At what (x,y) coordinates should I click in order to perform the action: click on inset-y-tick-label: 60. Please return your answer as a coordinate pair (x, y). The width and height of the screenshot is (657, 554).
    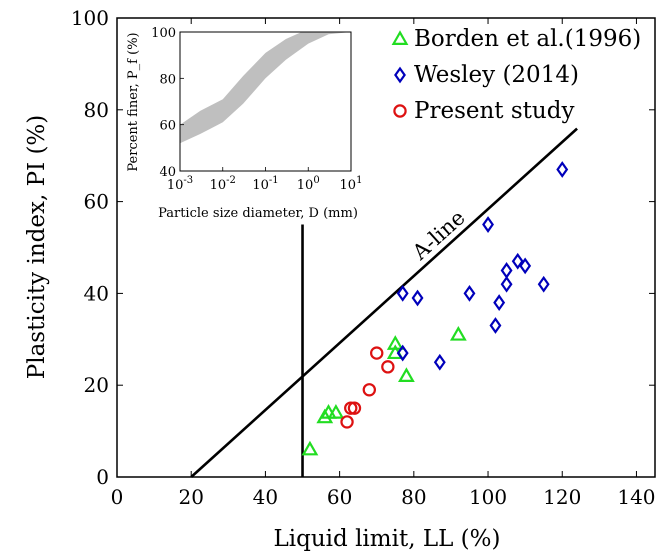
    Looking at the image, I should click on (167, 126).